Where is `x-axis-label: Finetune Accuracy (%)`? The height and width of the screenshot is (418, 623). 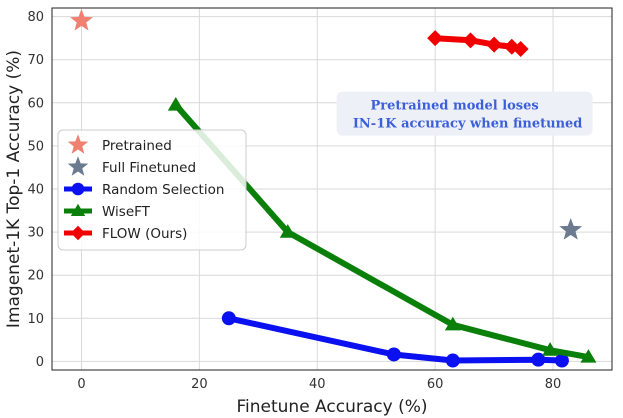
x-axis-label: Finetune Accuracy (%) is located at coordinates (331, 407).